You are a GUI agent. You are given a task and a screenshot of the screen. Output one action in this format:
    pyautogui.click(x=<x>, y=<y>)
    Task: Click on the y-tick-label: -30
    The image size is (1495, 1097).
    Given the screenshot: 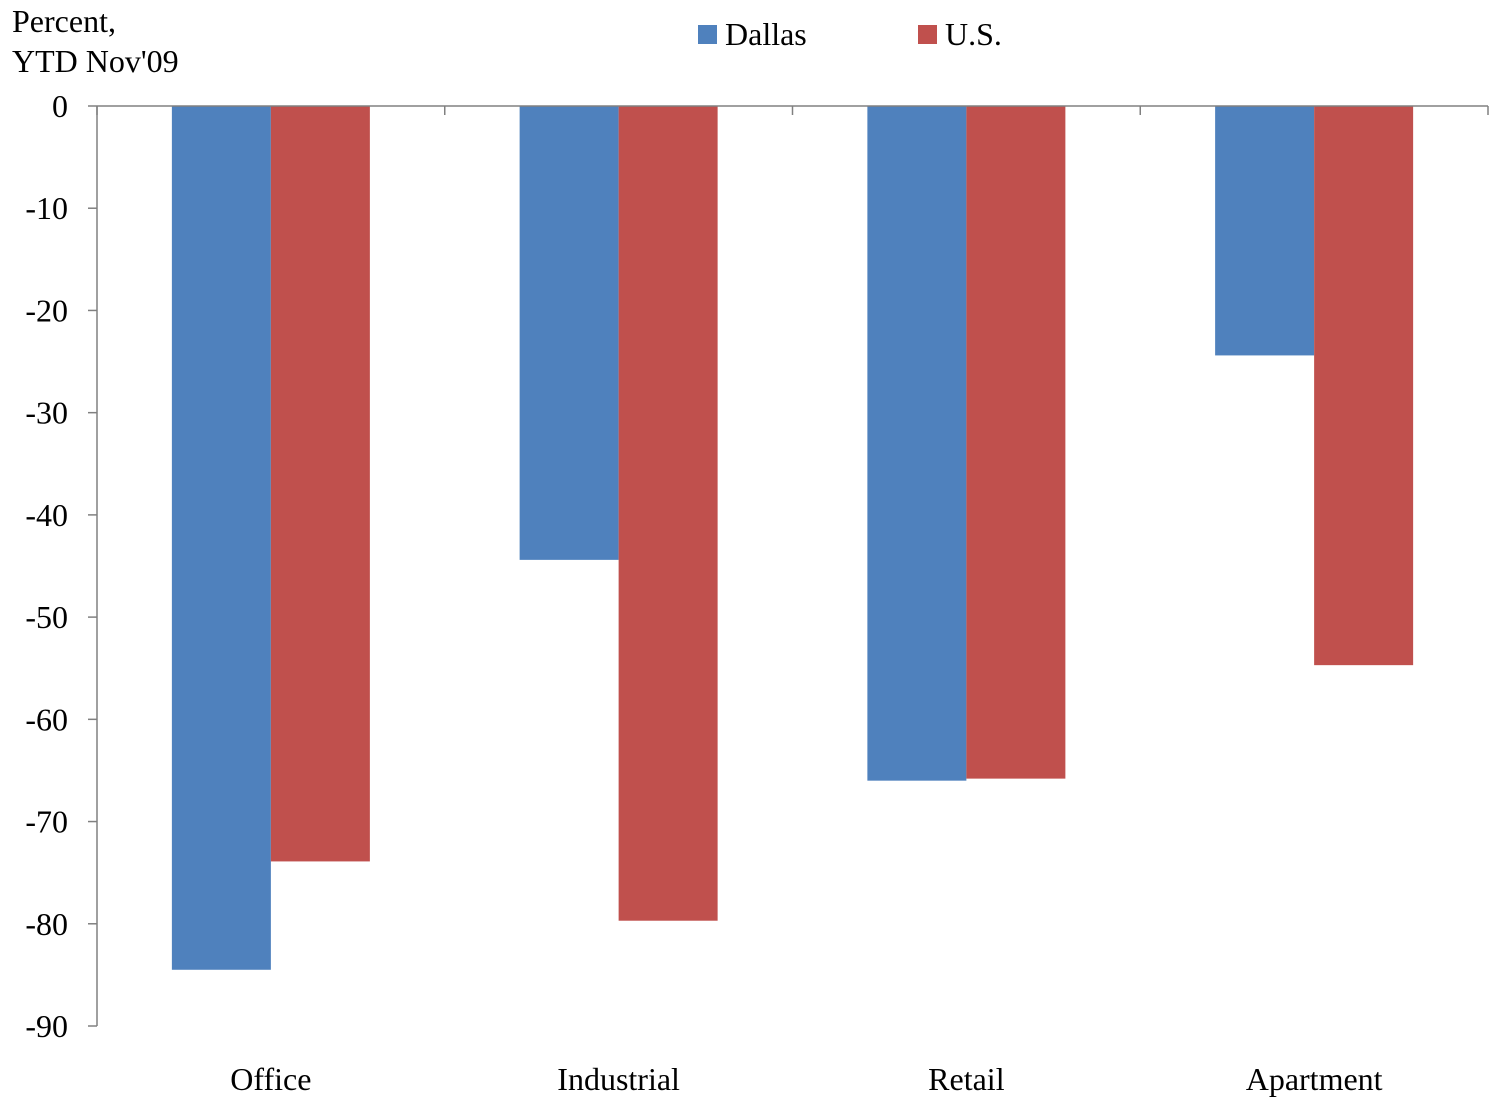 What is the action you would take?
    pyautogui.click(x=46, y=413)
    